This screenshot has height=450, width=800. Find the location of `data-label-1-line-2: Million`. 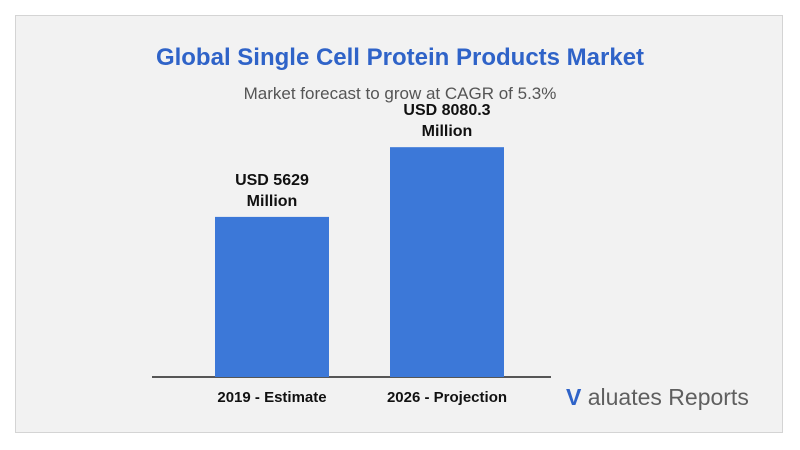

data-label-1-line-2: Million is located at coordinates (272, 201).